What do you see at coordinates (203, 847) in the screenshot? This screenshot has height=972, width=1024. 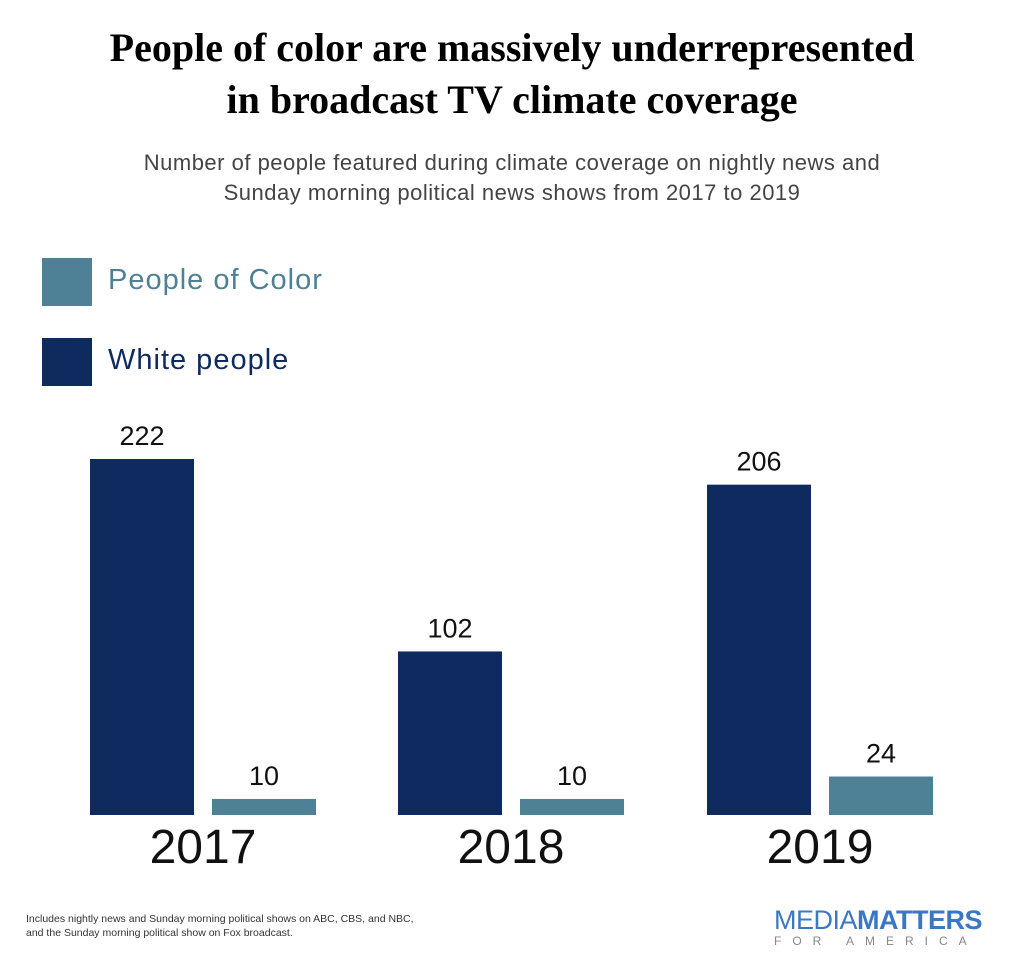 I see `x-tick-label: 2017` at bounding box center [203, 847].